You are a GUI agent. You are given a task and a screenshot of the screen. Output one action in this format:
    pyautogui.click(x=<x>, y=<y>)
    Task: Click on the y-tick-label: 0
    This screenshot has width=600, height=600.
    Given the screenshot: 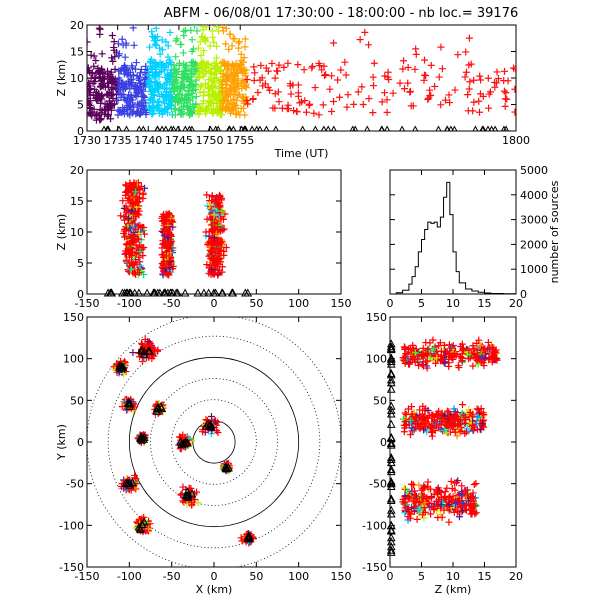 What is the action you would take?
    pyautogui.click(x=80, y=442)
    